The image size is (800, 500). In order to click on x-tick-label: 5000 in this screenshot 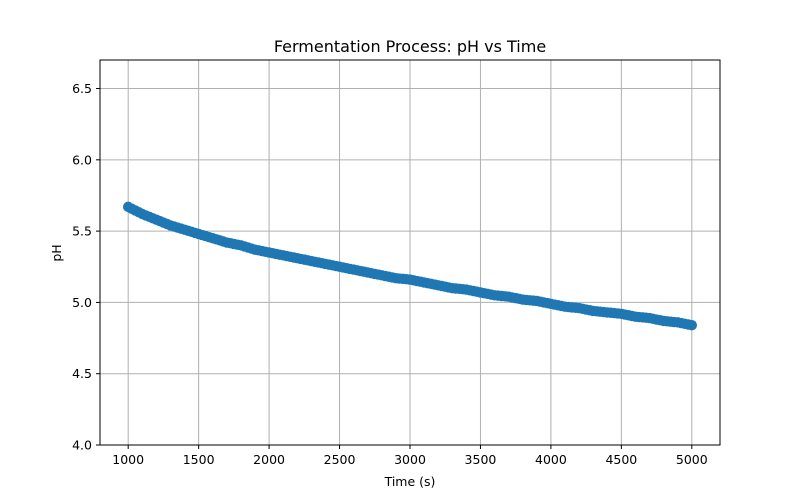, I will do `click(692, 459)`.